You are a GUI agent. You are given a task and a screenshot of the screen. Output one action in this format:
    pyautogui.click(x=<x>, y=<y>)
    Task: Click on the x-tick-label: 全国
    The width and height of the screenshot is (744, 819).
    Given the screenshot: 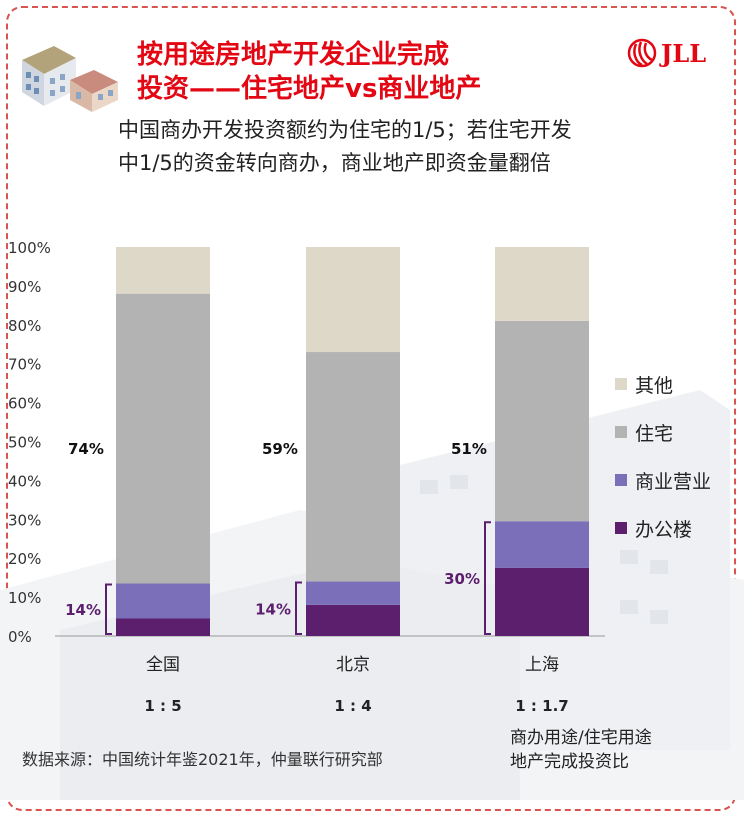 What is the action you would take?
    pyautogui.click(x=163, y=665)
    